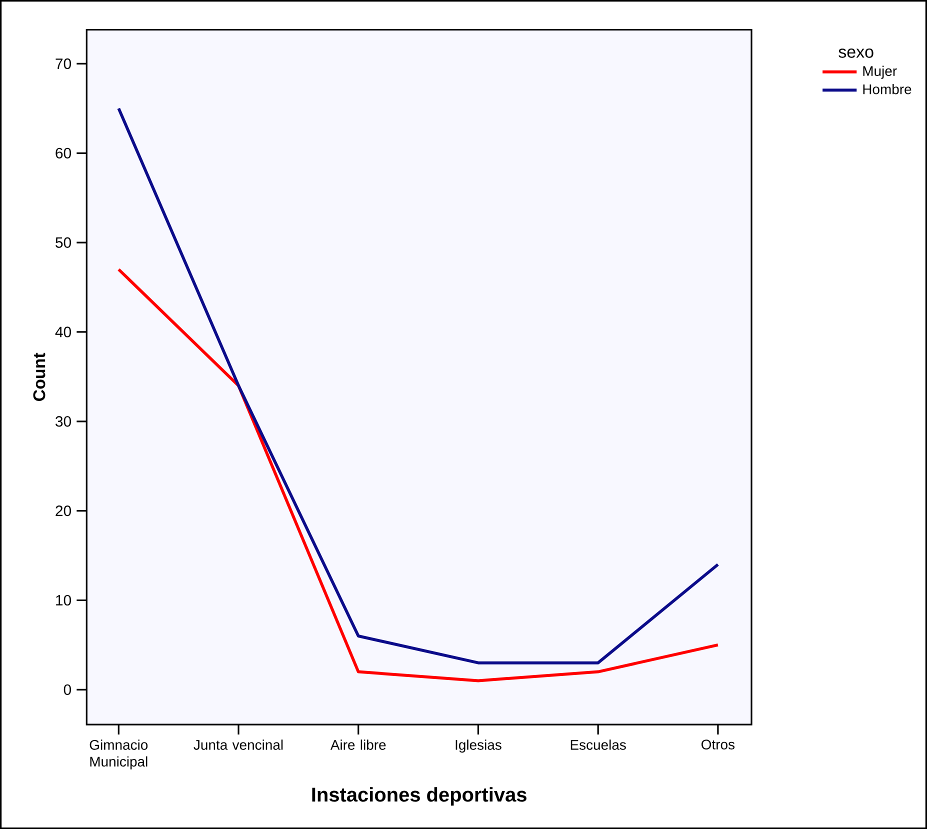 The image size is (927, 829). Describe the element at coordinates (880, 72) in the screenshot. I see `legend-label: Mujer` at that location.